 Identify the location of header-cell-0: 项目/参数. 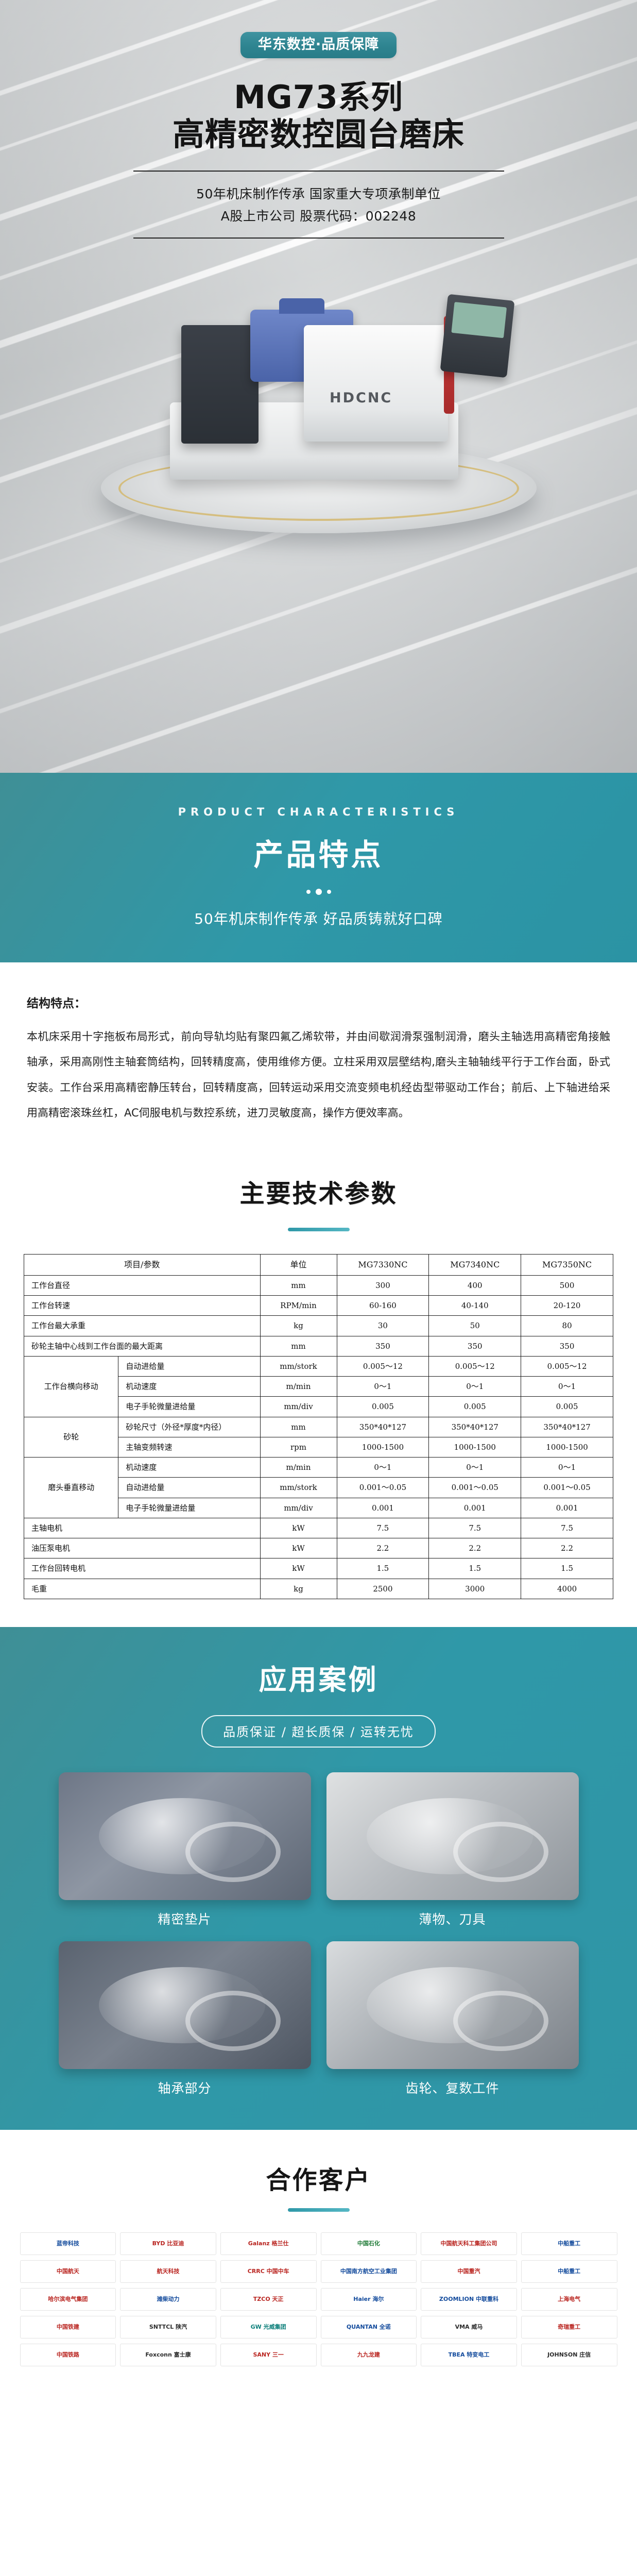
(142, 1265).